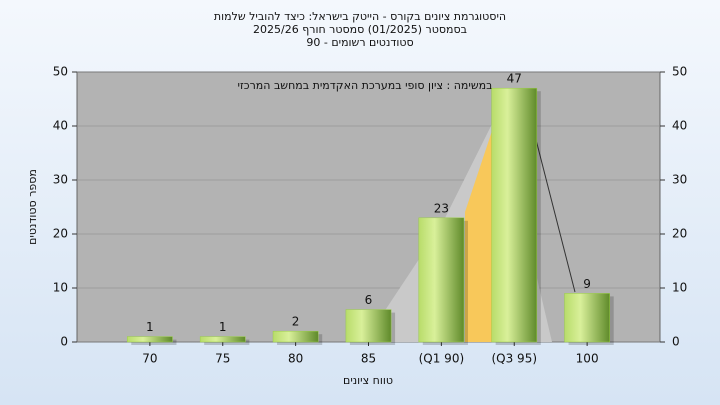 This screenshot has width=720, height=405. I want to click on x-tick-label: 100, so click(587, 359).